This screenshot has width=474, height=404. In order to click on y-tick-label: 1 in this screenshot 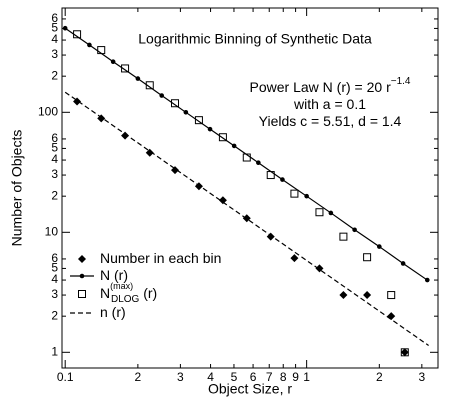, I will do `click(54, 351)`.